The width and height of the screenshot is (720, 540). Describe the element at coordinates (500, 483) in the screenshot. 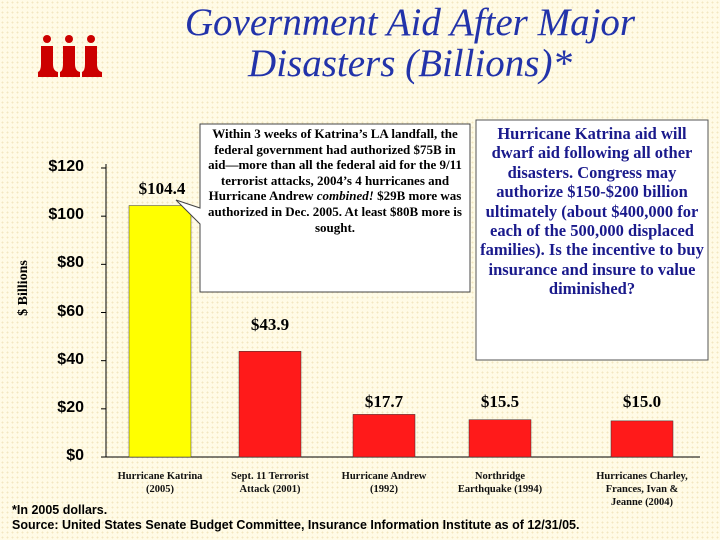

I see `category-label: Northridge Earthquake (1994)` at that location.